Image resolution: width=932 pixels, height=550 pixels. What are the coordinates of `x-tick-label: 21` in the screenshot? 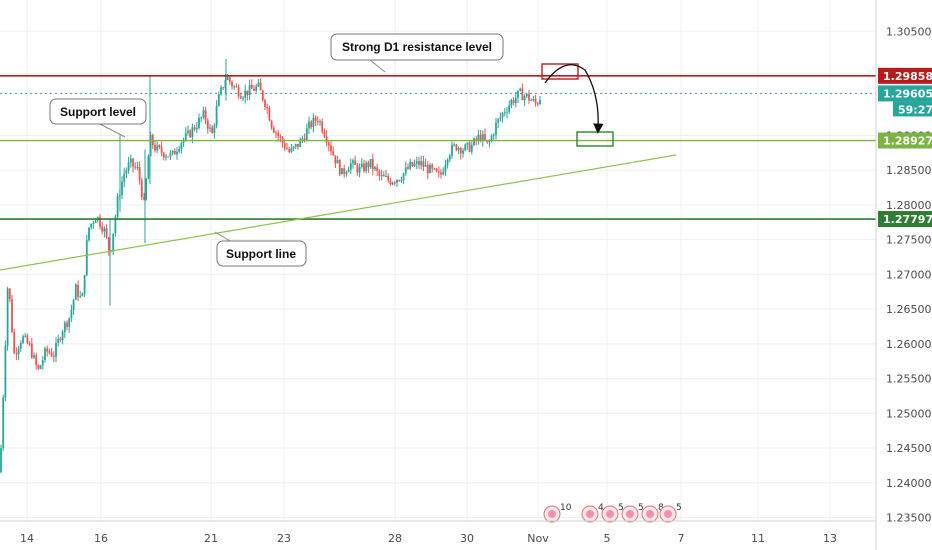 It's located at (211, 538).